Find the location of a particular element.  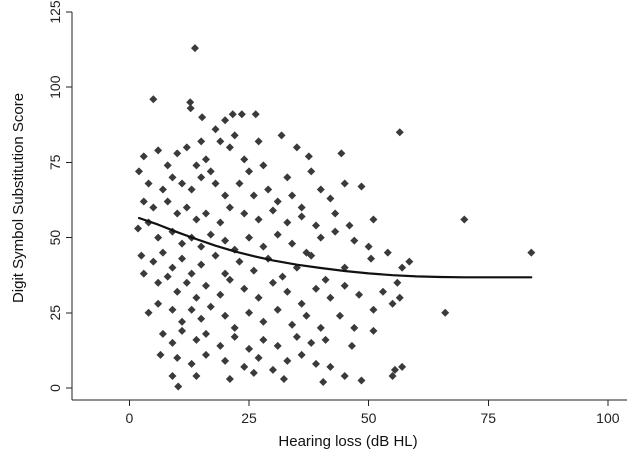

x-tick-label: 0 is located at coordinates (130, 418).